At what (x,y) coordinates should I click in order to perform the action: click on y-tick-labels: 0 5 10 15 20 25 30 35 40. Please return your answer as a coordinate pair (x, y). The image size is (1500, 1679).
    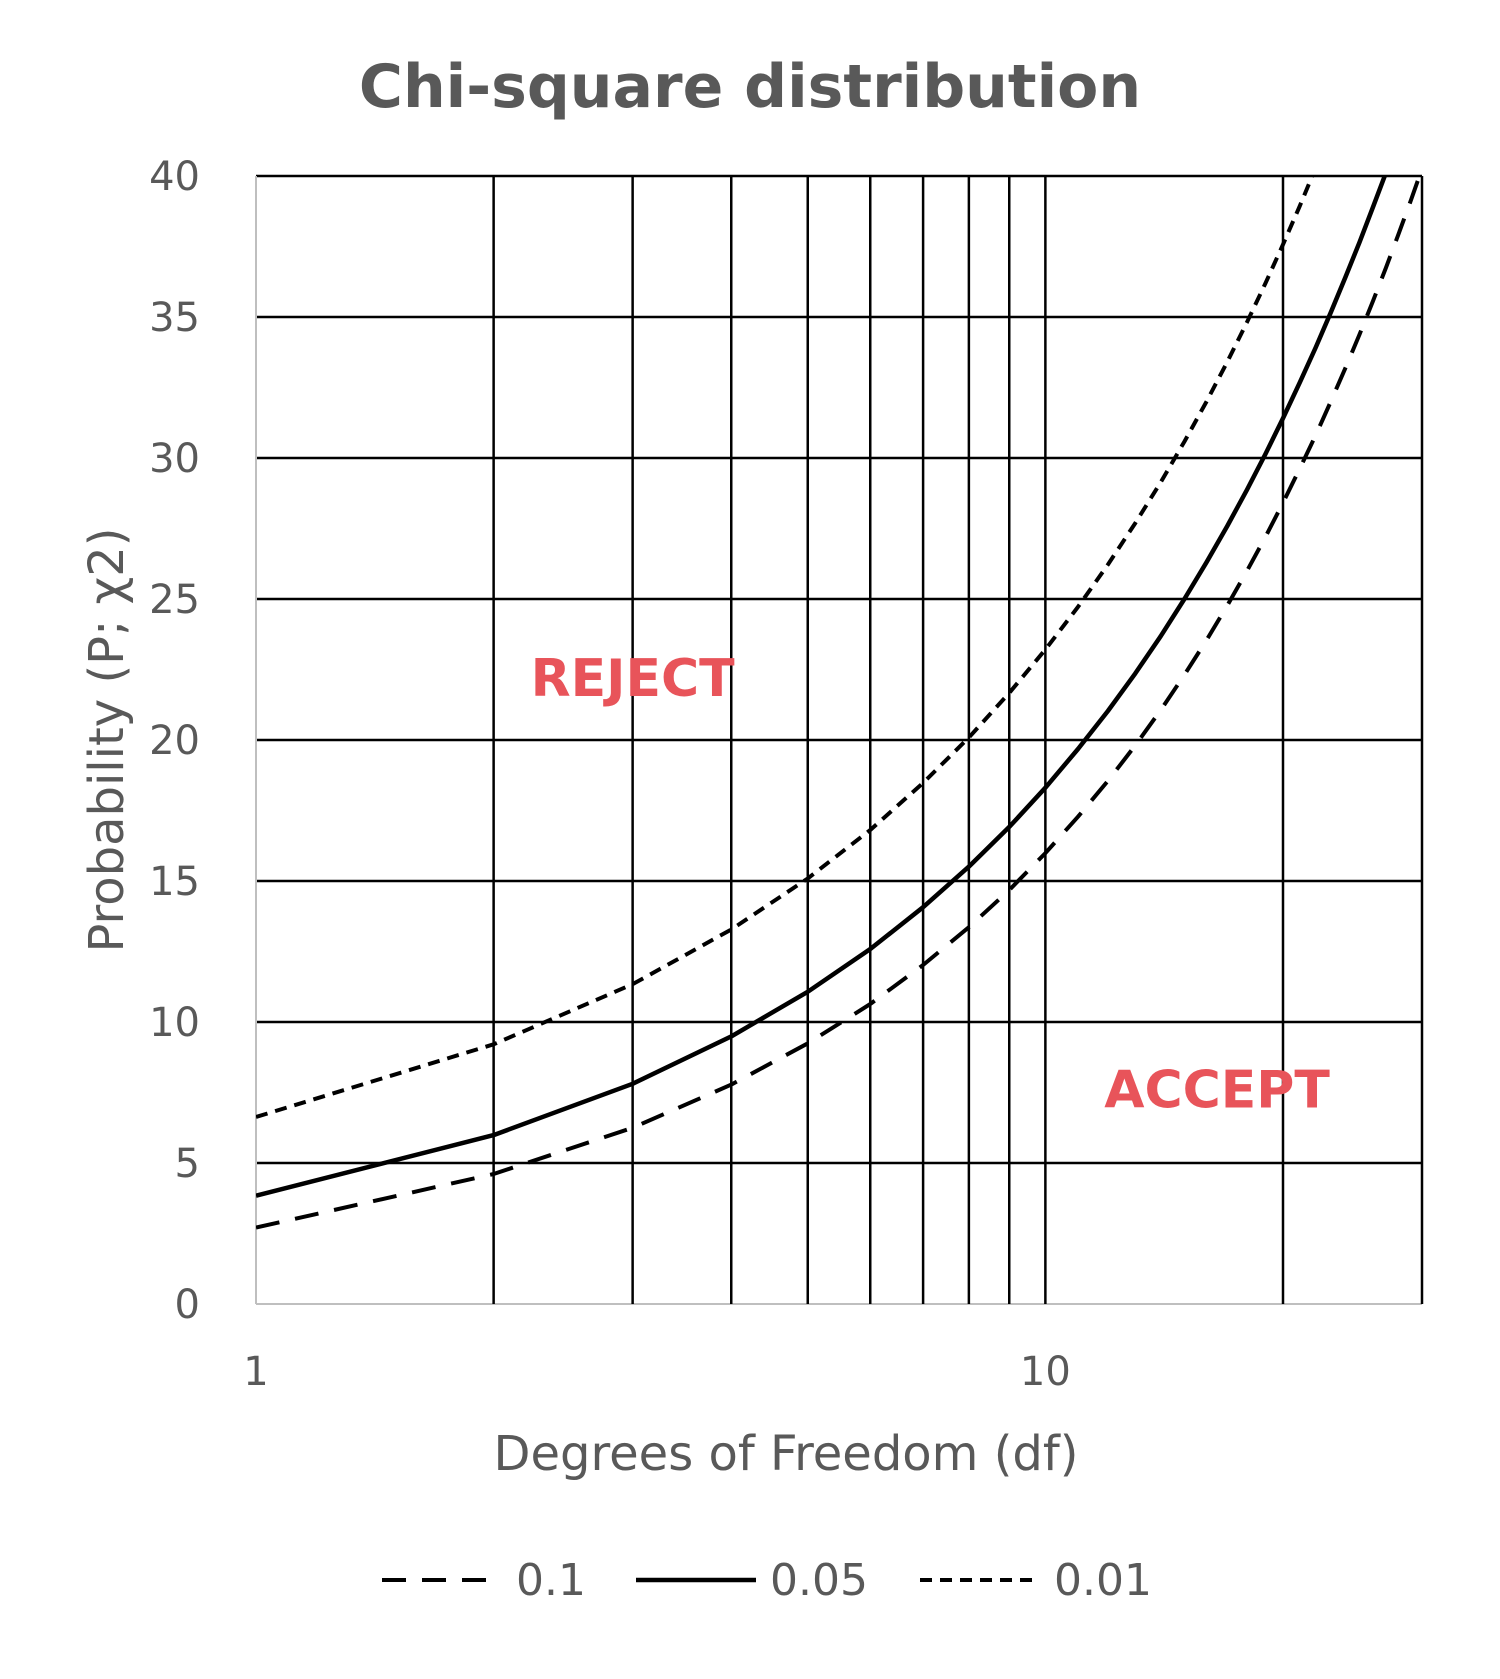
    Looking at the image, I should click on (174, 741).